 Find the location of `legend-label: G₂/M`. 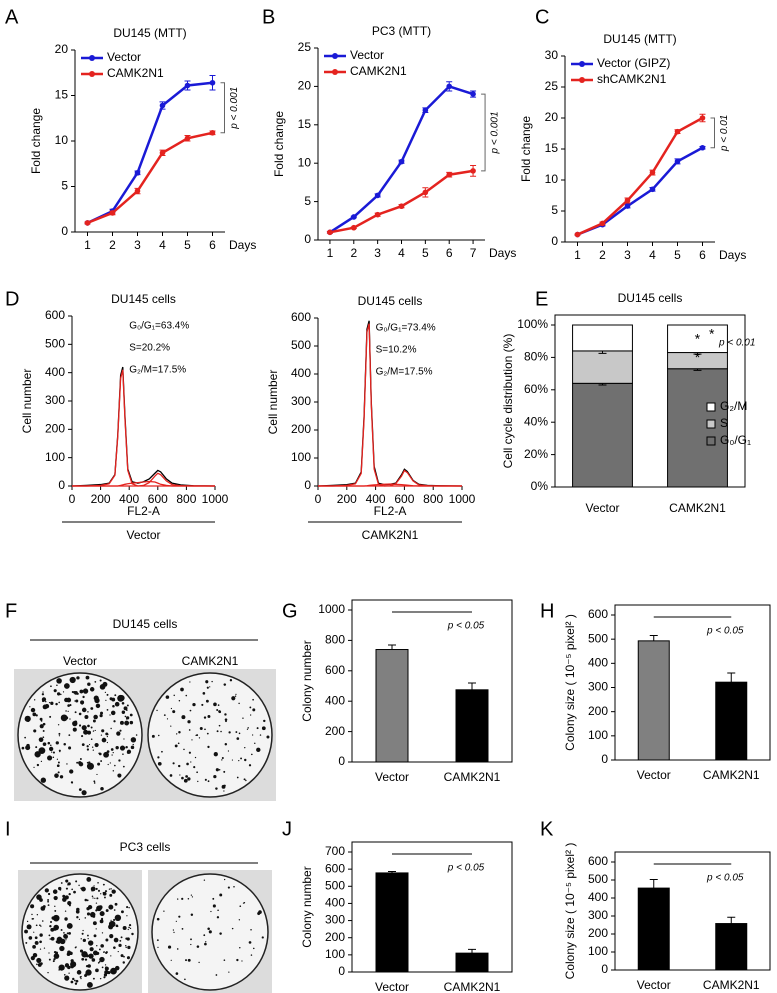

legend-label: G₂/M is located at coordinates (733, 406).